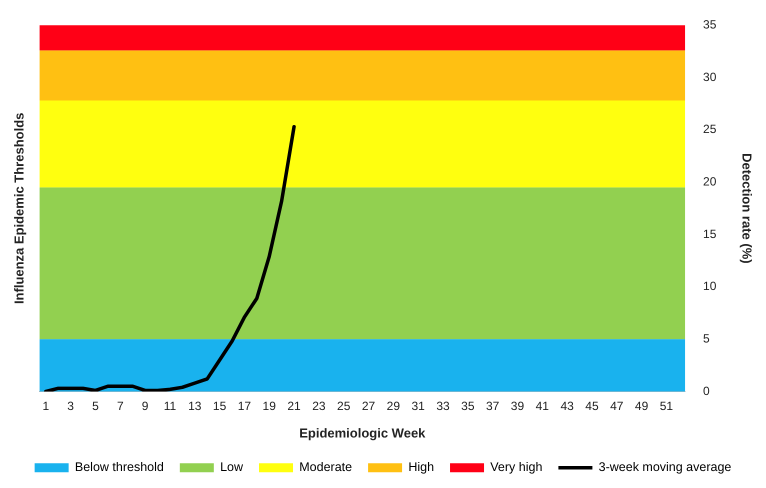  Describe the element at coordinates (592, 406) in the screenshot. I see `x-tick-label: 45` at that location.